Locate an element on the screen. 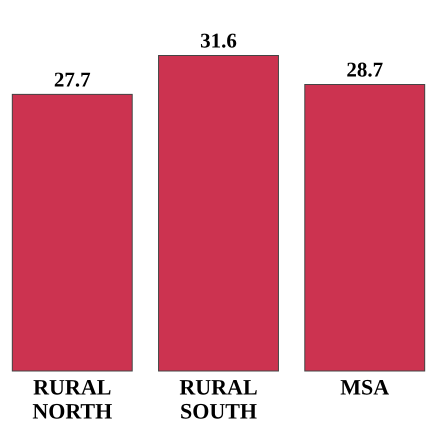 The image size is (437, 427). data-label: 28.7 is located at coordinates (365, 69).